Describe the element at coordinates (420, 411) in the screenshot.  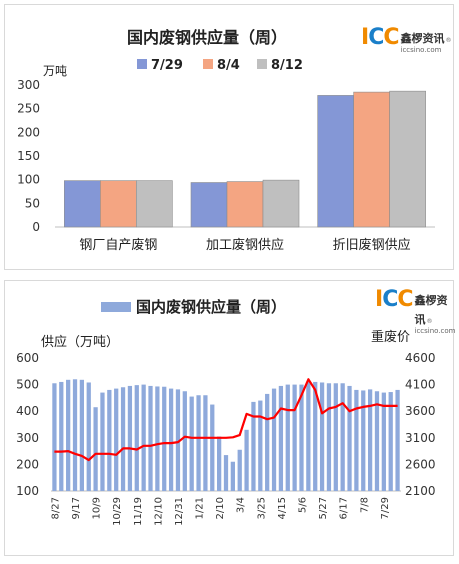
I see `y-right-tick-label: 3600` at that location.